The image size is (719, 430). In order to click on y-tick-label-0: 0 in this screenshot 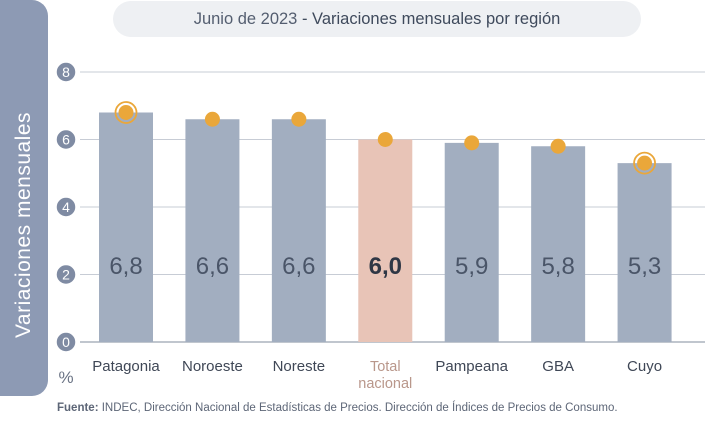, I will do `click(66, 342)`.